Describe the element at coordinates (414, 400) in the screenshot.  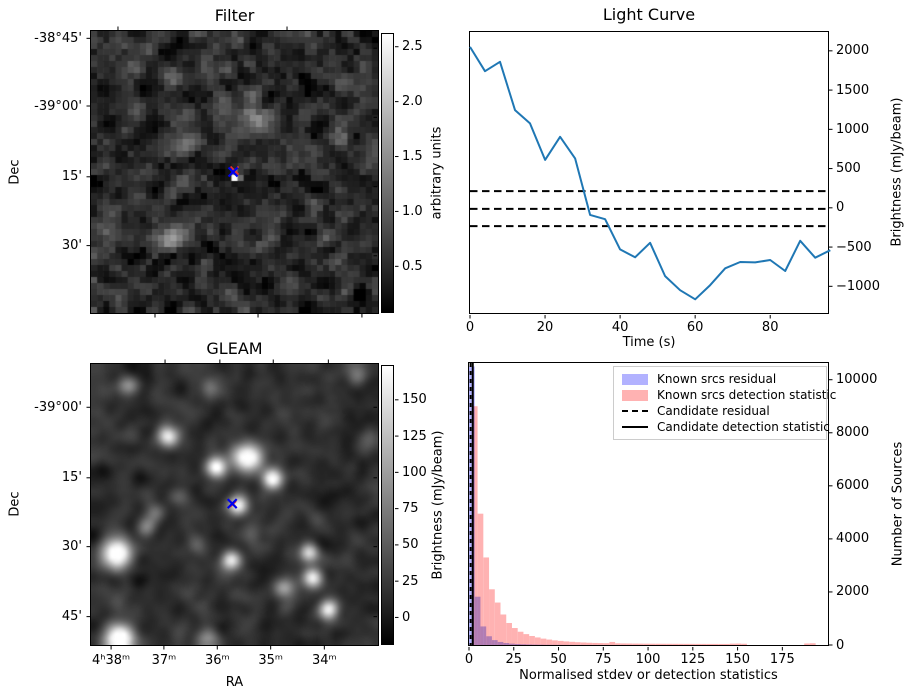
I see `colorbar-tick-label: 150` at that location.